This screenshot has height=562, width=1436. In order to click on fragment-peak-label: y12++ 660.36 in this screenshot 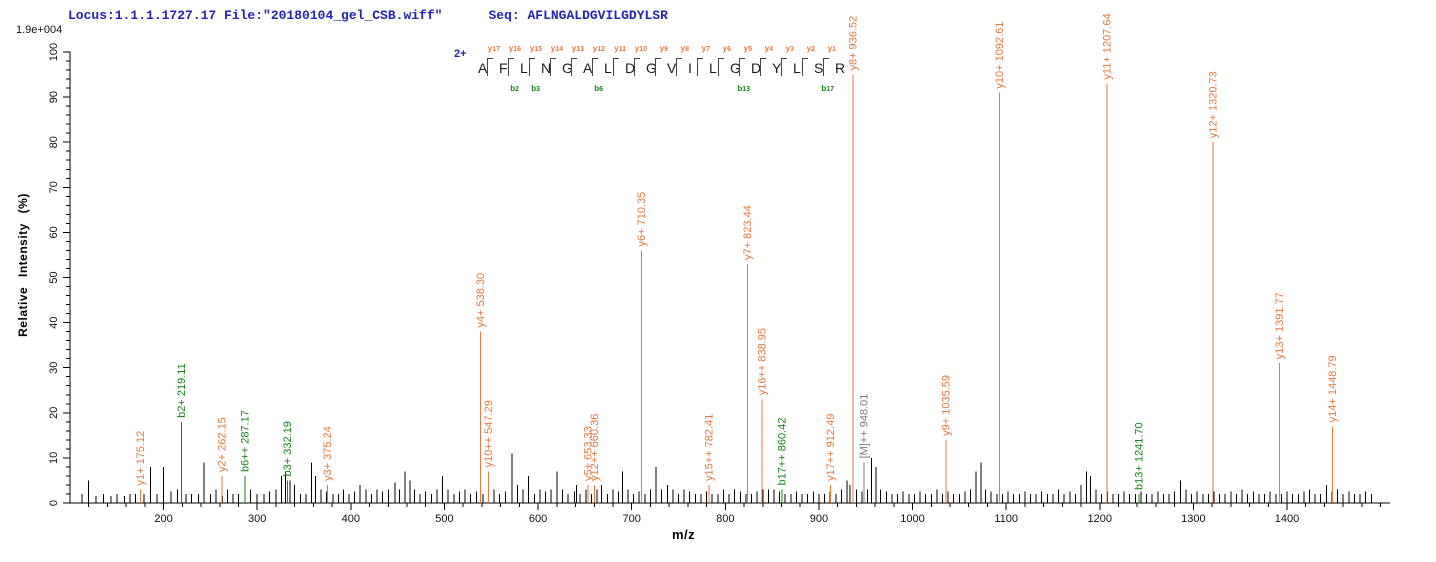, I will do `click(595, 447)`.